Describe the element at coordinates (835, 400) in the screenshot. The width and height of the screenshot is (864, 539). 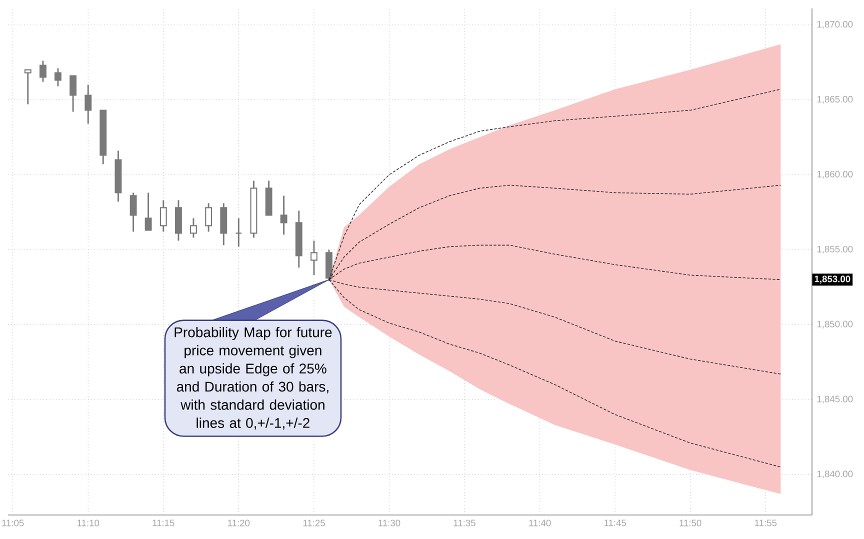
I see `y-tick-label: 1,845.00` at that location.